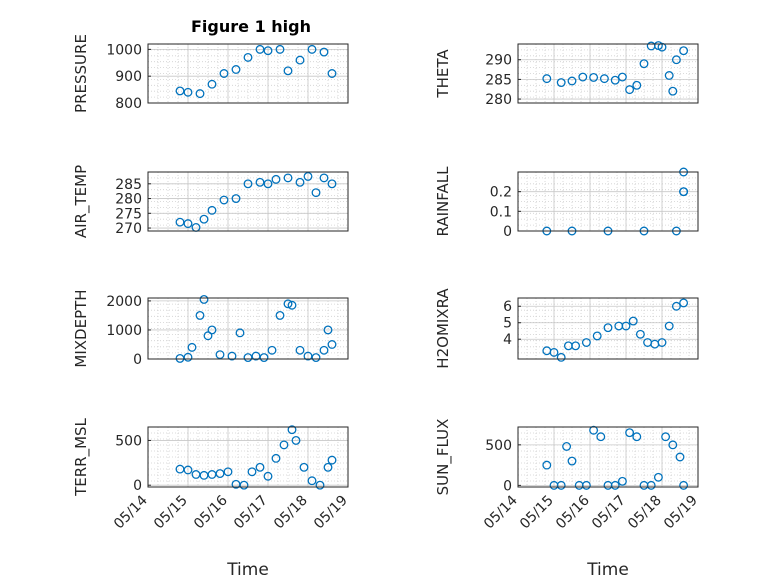 This screenshot has width=778, height=583. I want to click on y-tick-label: 900, so click(128, 77).